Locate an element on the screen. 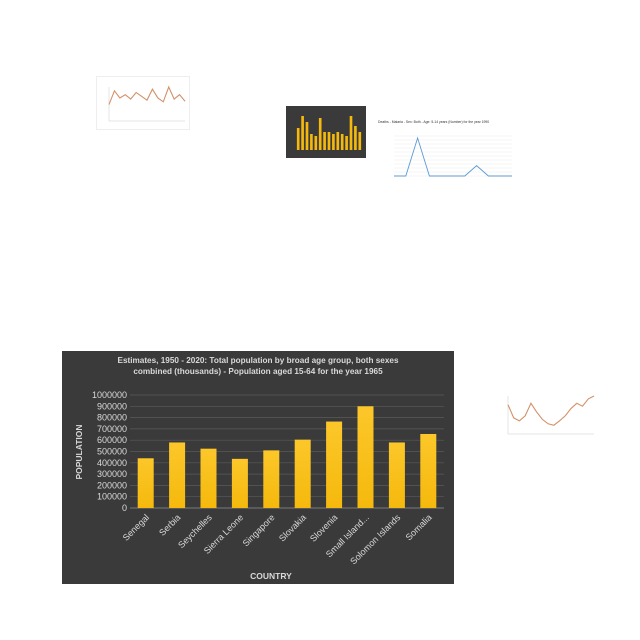 This screenshot has width=640, height=640. thumbnail-5-svg is located at coordinates (551, 415).